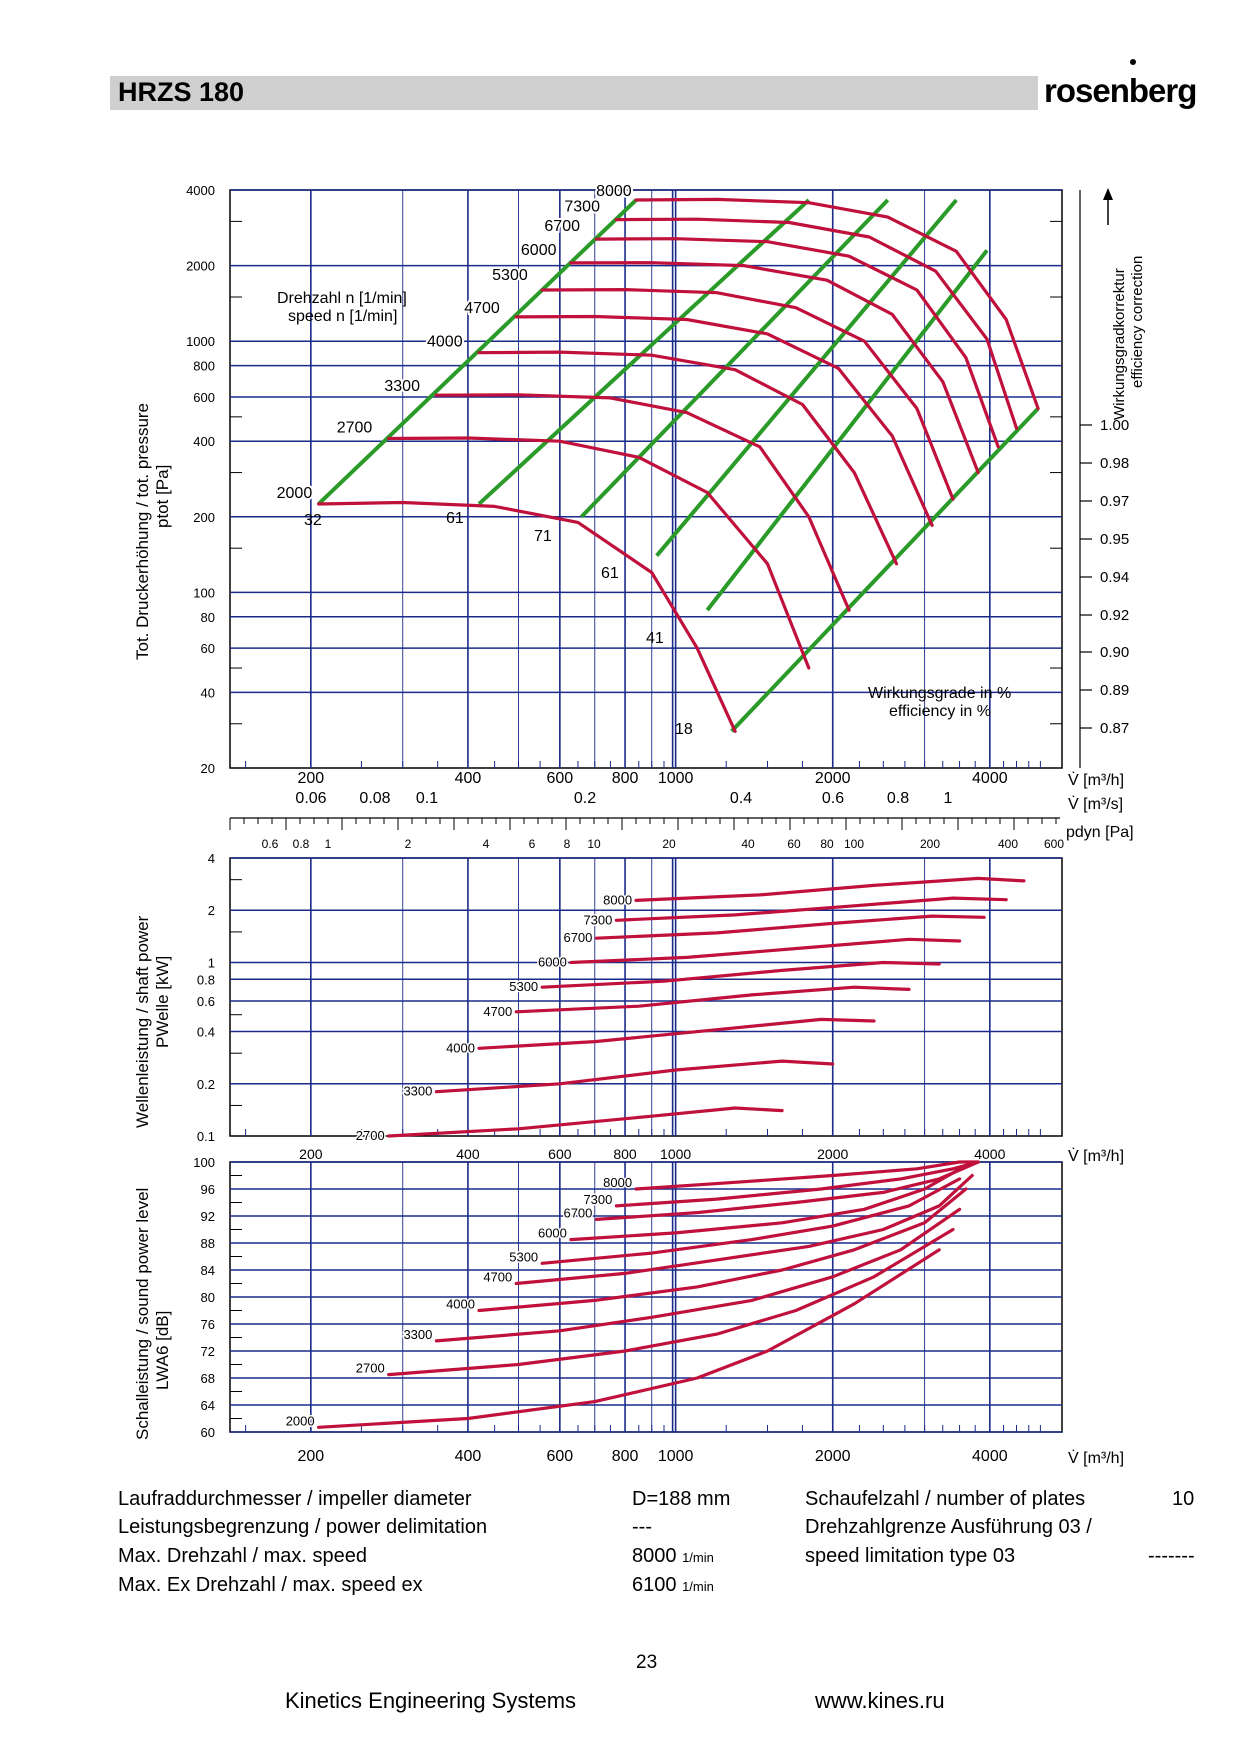  What do you see at coordinates (460, 1047) in the screenshot?
I see `power-speed-label: 4000` at bounding box center [460, 1047].